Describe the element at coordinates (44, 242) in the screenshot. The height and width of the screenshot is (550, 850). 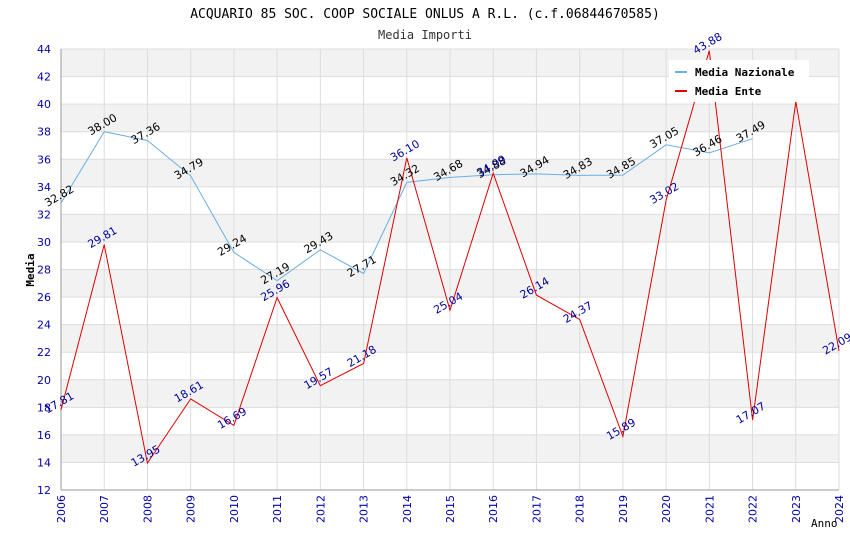
I see `y-tick-label: 30` at that location.